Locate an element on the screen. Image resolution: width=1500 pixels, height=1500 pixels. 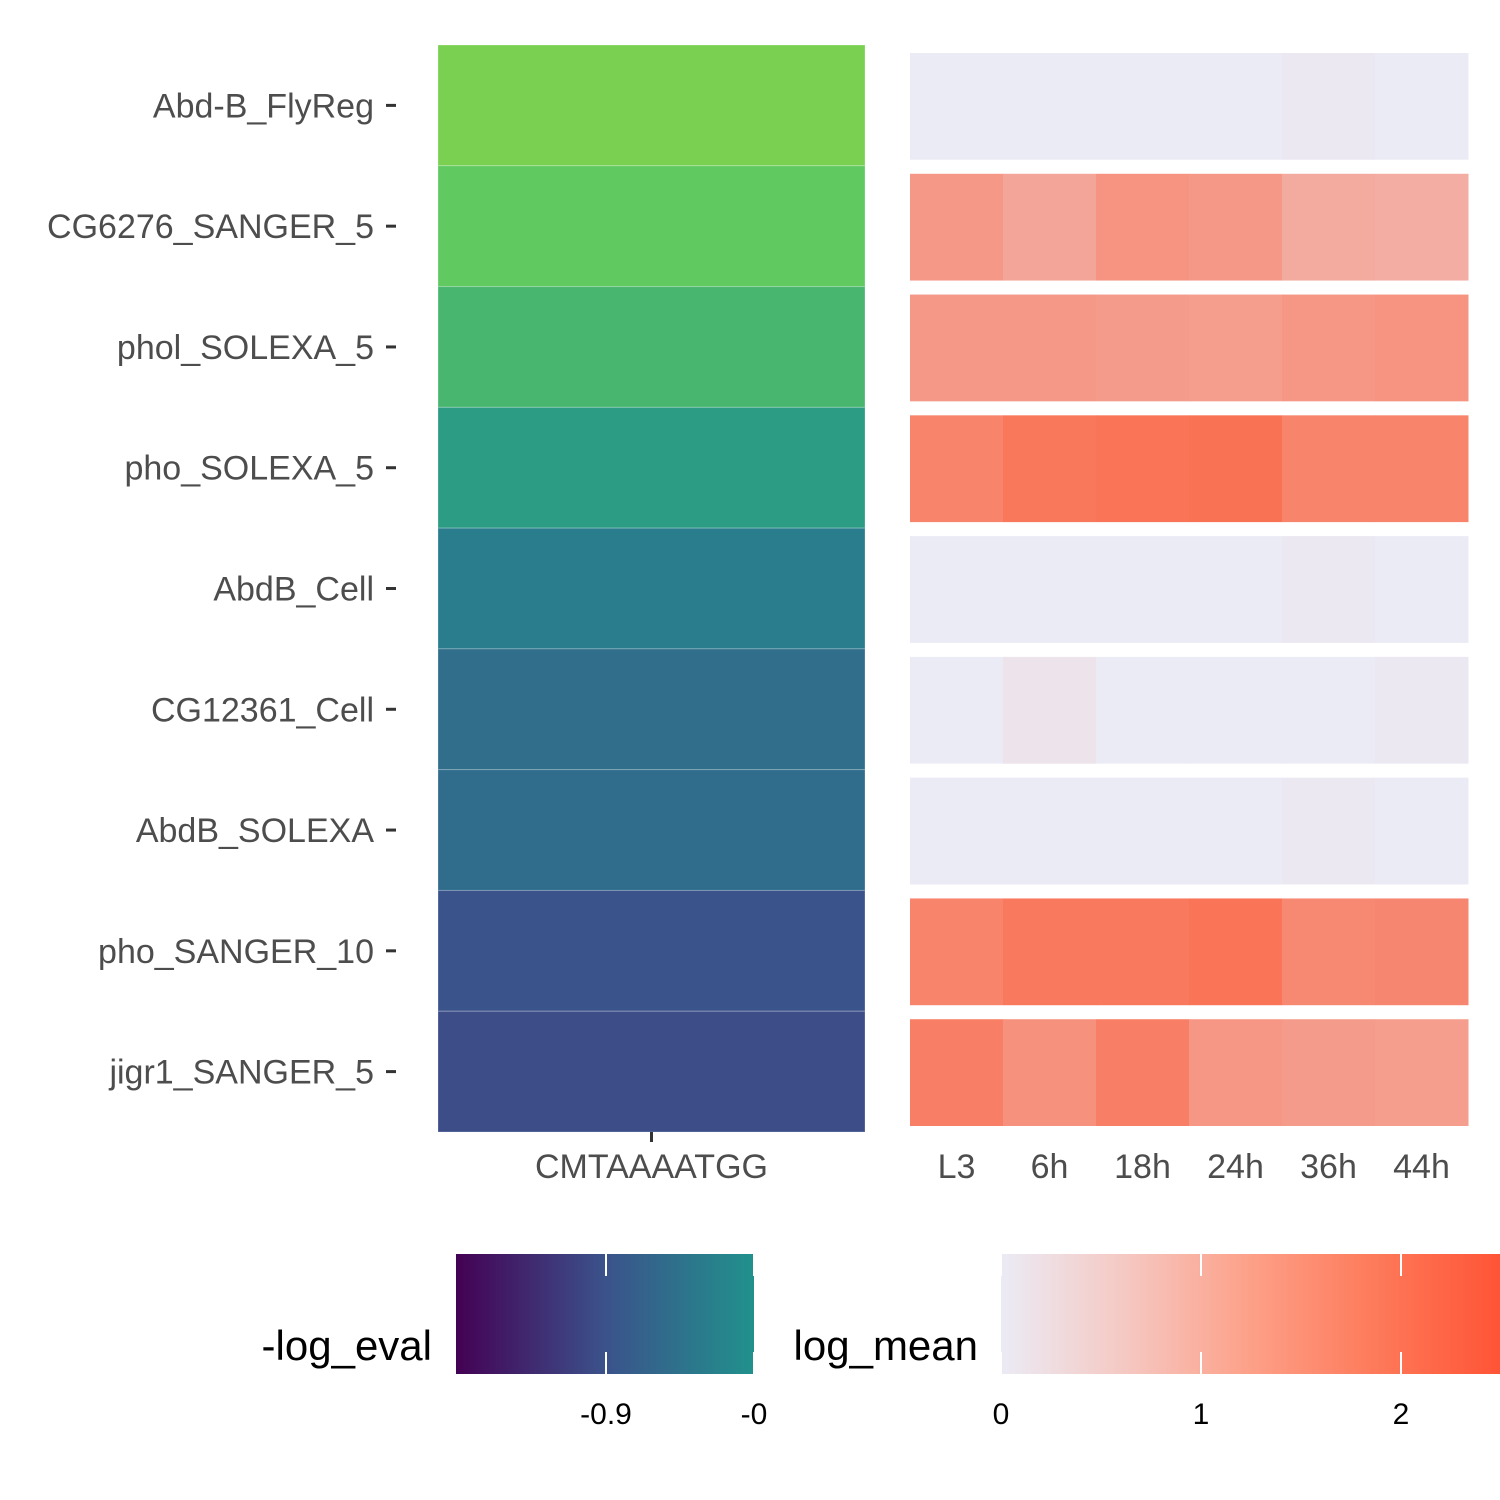
colorbar-label: -0.9 is located at coordinates (606, 1414).